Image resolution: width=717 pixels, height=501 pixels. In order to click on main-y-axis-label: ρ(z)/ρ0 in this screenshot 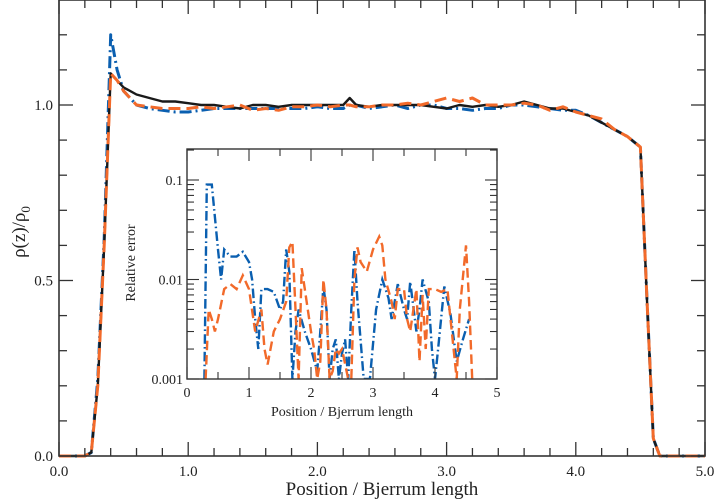, I will do `click(21, 232)`.